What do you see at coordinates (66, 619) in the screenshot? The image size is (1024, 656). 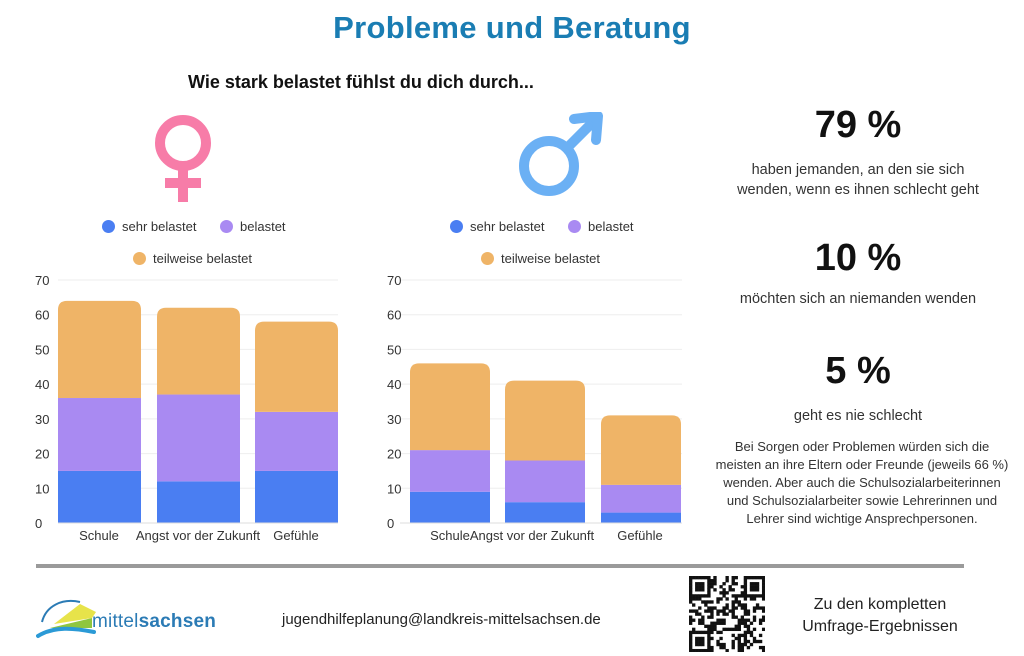 I see `mittelsachsen-logo-icon` at bounding box center [66, 619].